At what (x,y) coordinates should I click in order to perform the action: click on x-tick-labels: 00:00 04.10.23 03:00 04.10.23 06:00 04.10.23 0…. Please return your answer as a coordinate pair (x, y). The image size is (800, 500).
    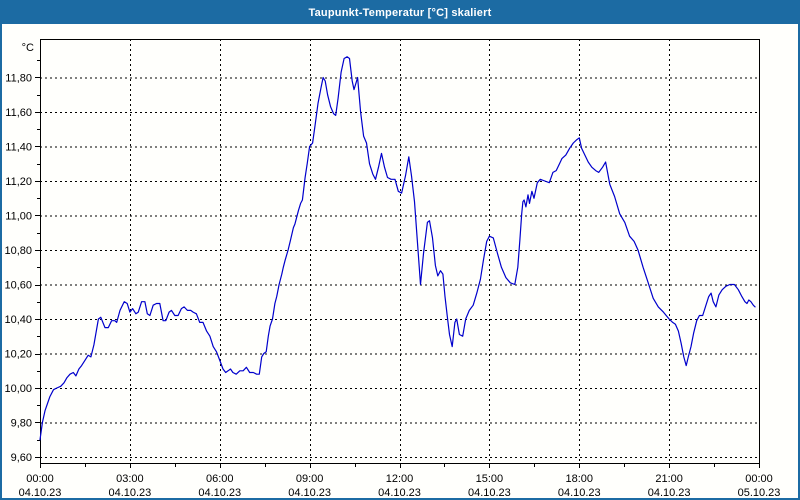
    Looking at the image, I should click on (400, 485).